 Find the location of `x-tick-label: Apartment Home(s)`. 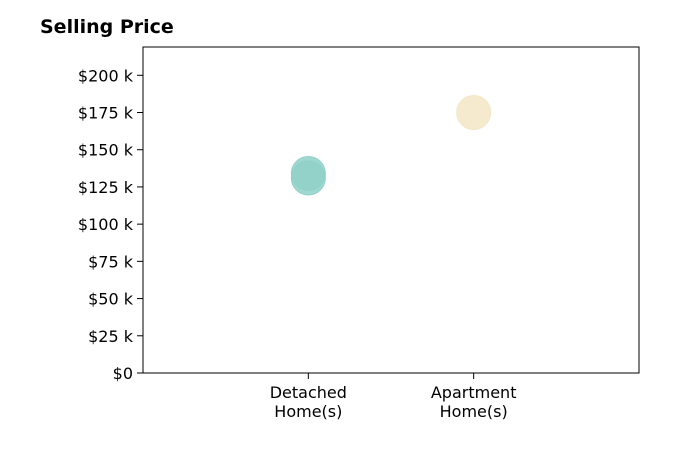

x-tick-label: Apartment Home(s) is located at coordinates (474, 402).